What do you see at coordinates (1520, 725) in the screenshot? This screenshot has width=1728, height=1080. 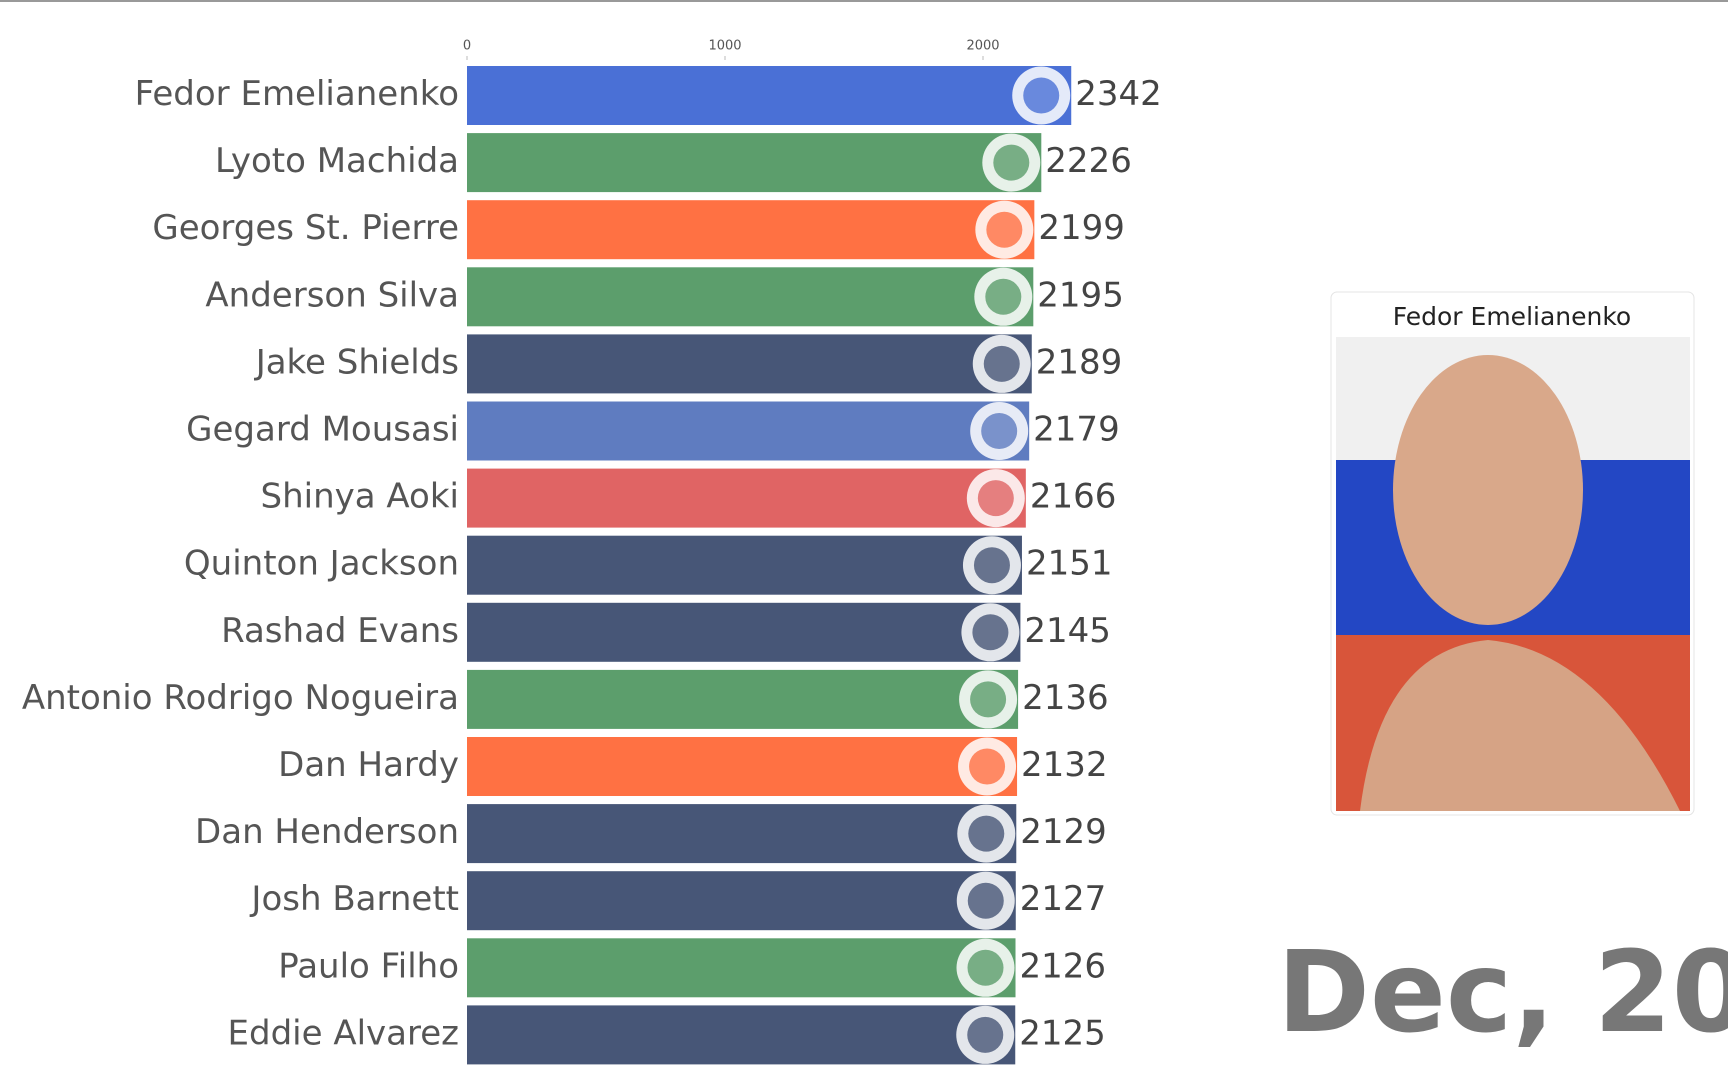 I see `photo-body` at bounding box center [1520, 725].